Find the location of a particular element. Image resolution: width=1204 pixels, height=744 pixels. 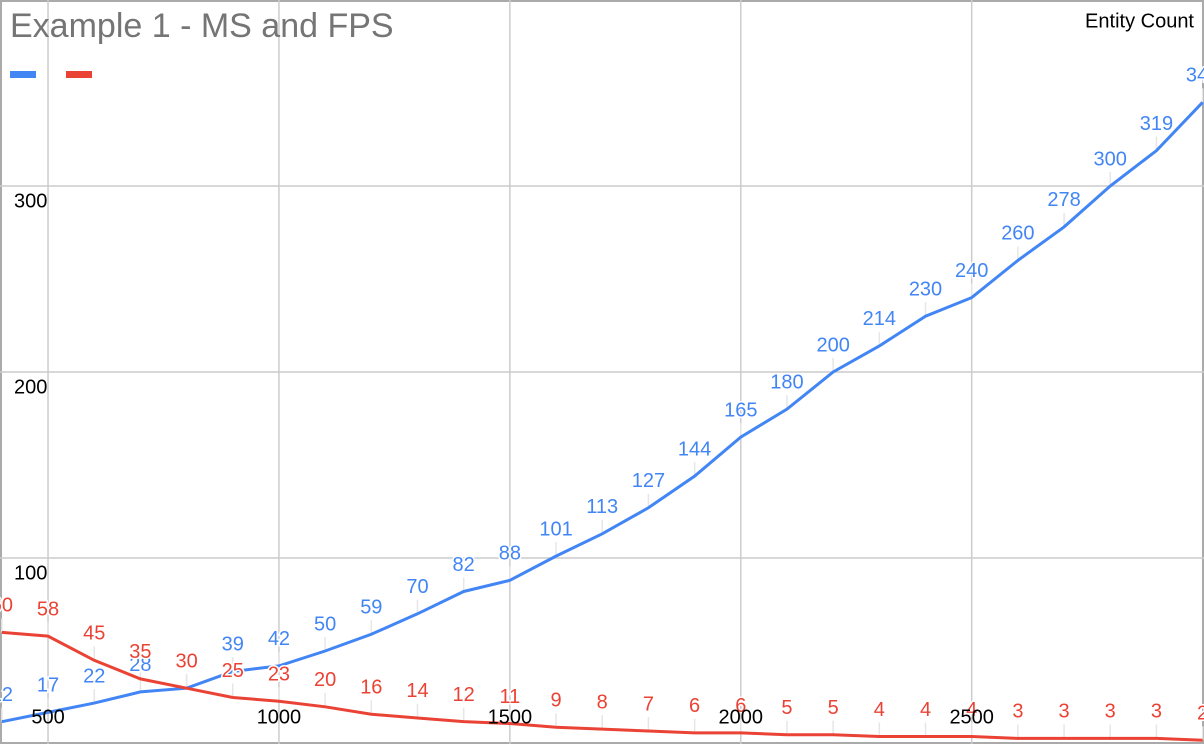

data-label: 180 is located at coordinates (786, 382).